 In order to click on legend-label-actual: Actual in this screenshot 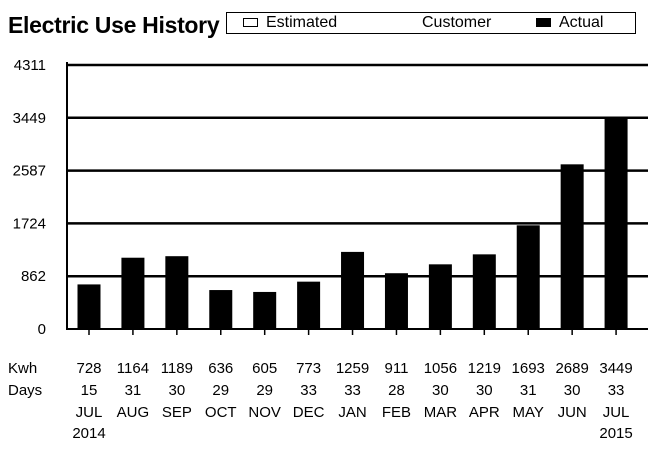, I will do `click(581, 22)`.